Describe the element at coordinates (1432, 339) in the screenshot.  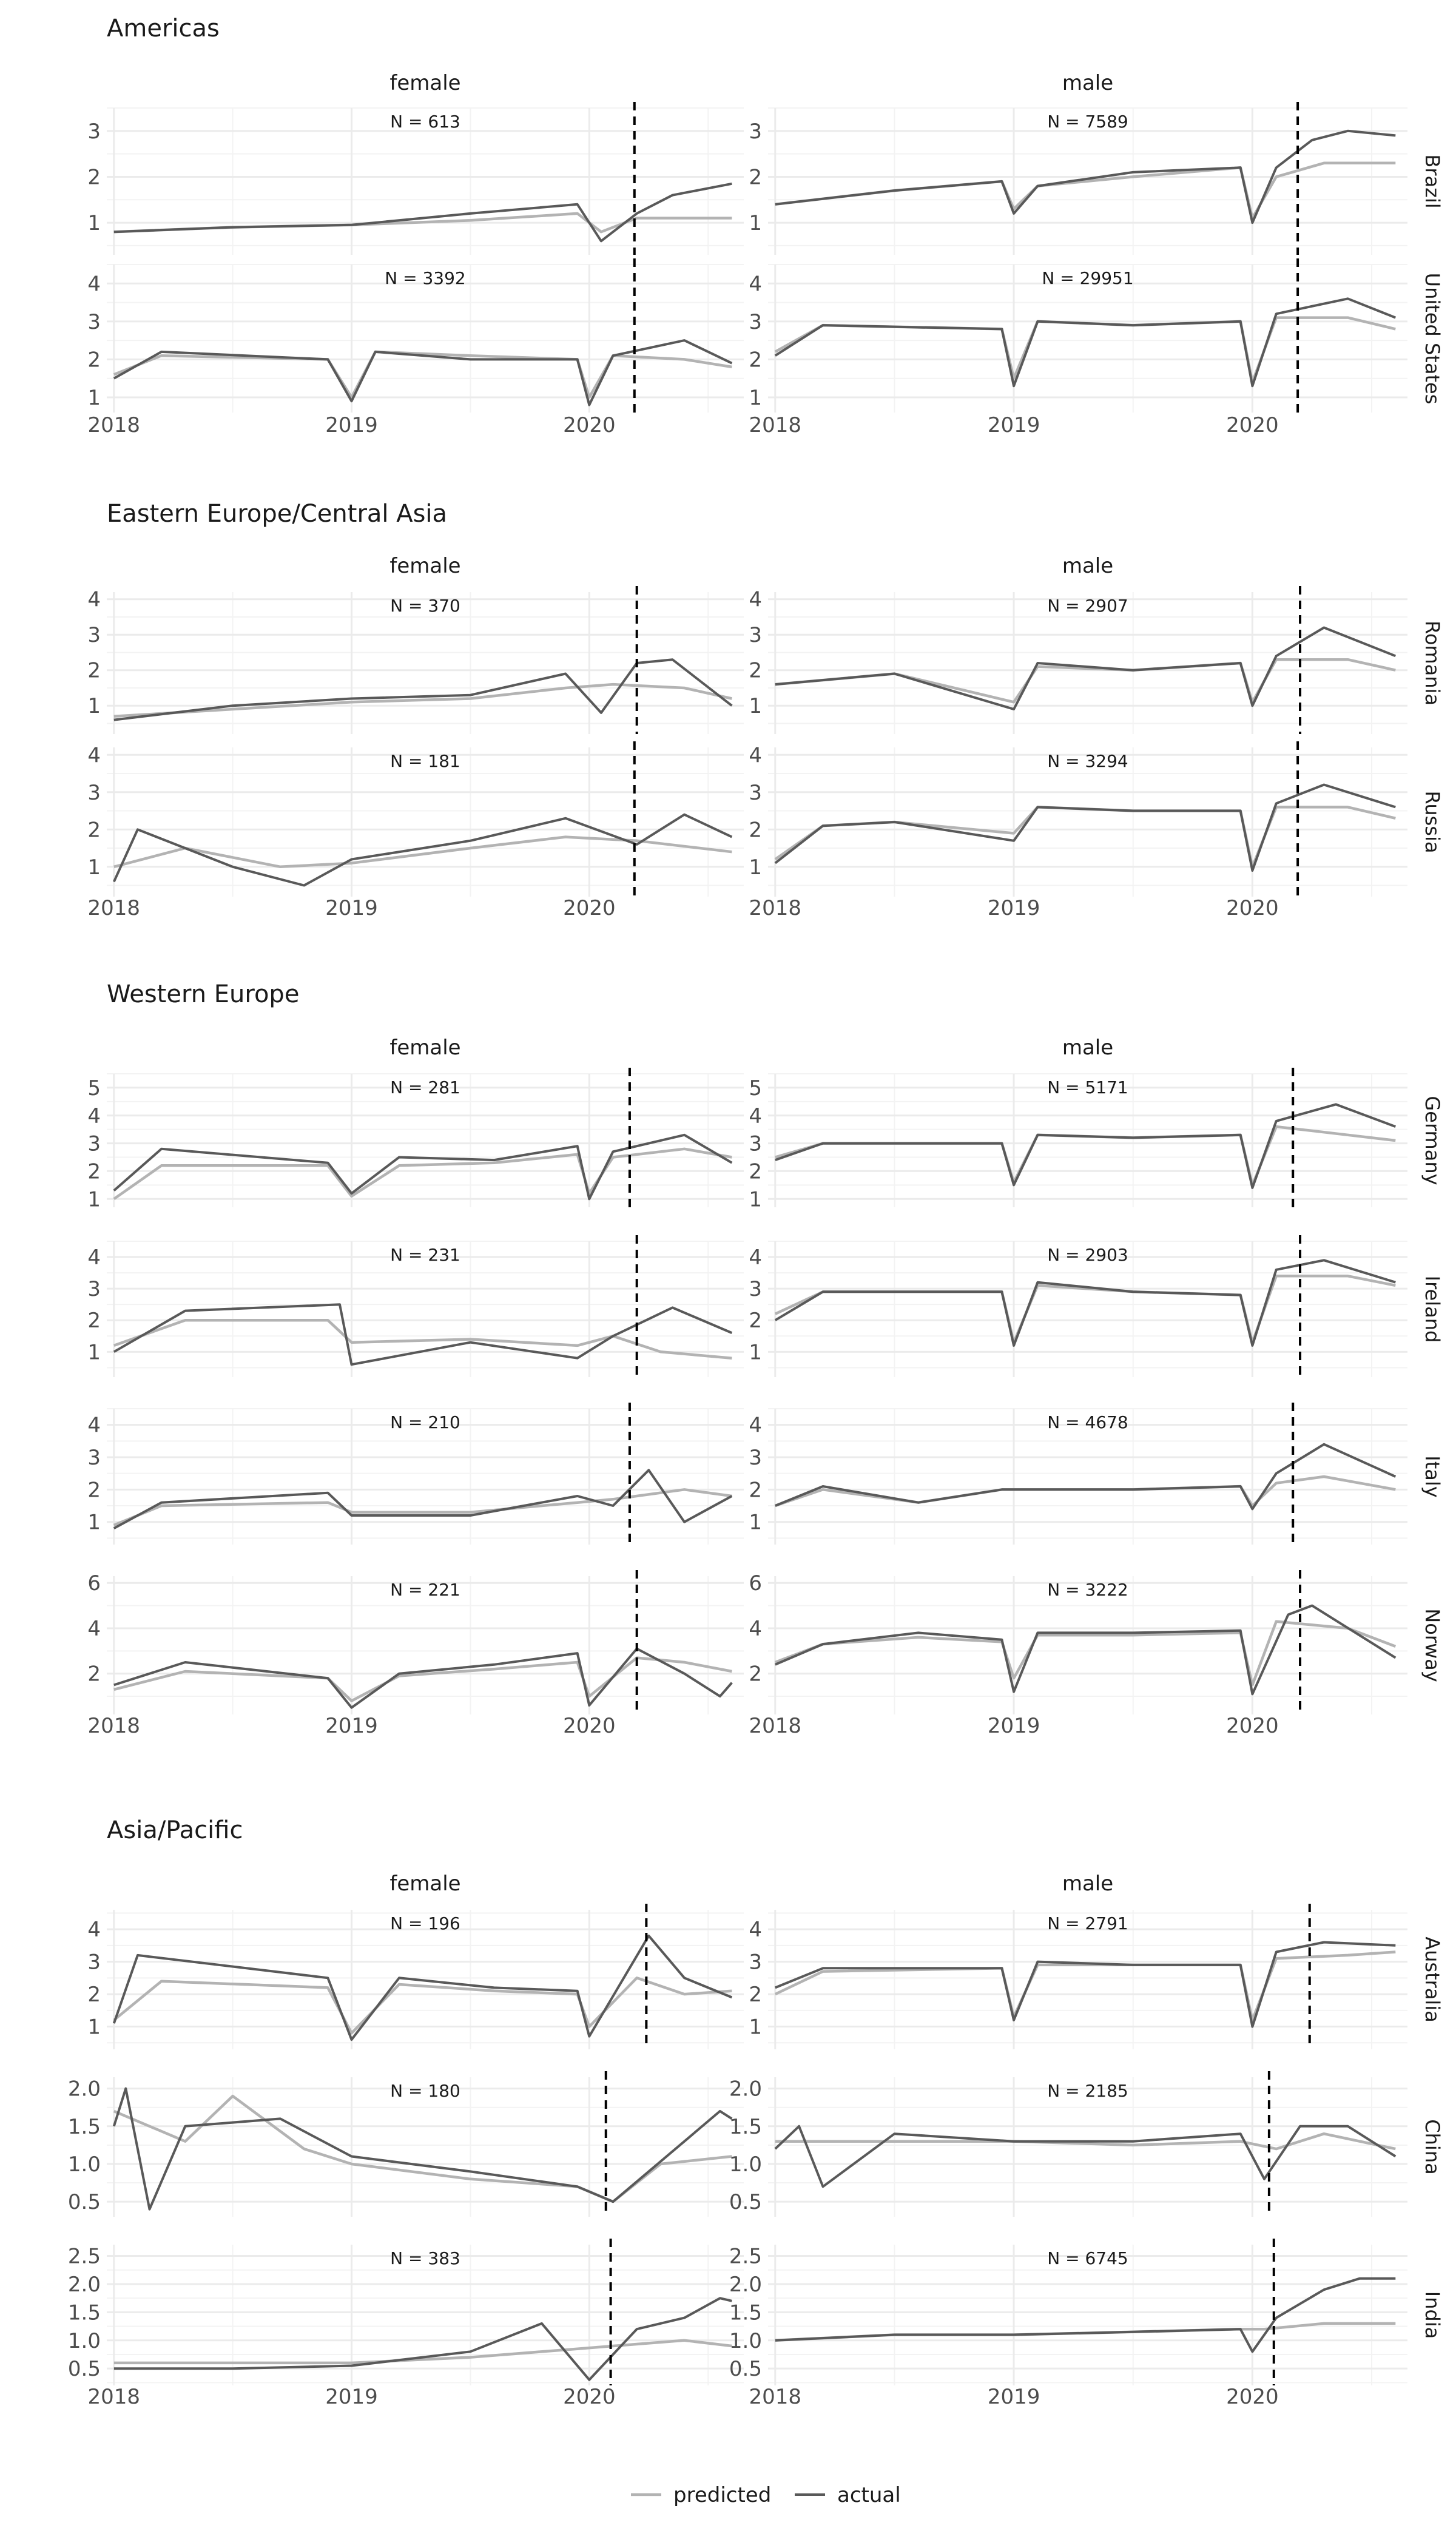
I see `facet-strip-united-states: United States` at that location.